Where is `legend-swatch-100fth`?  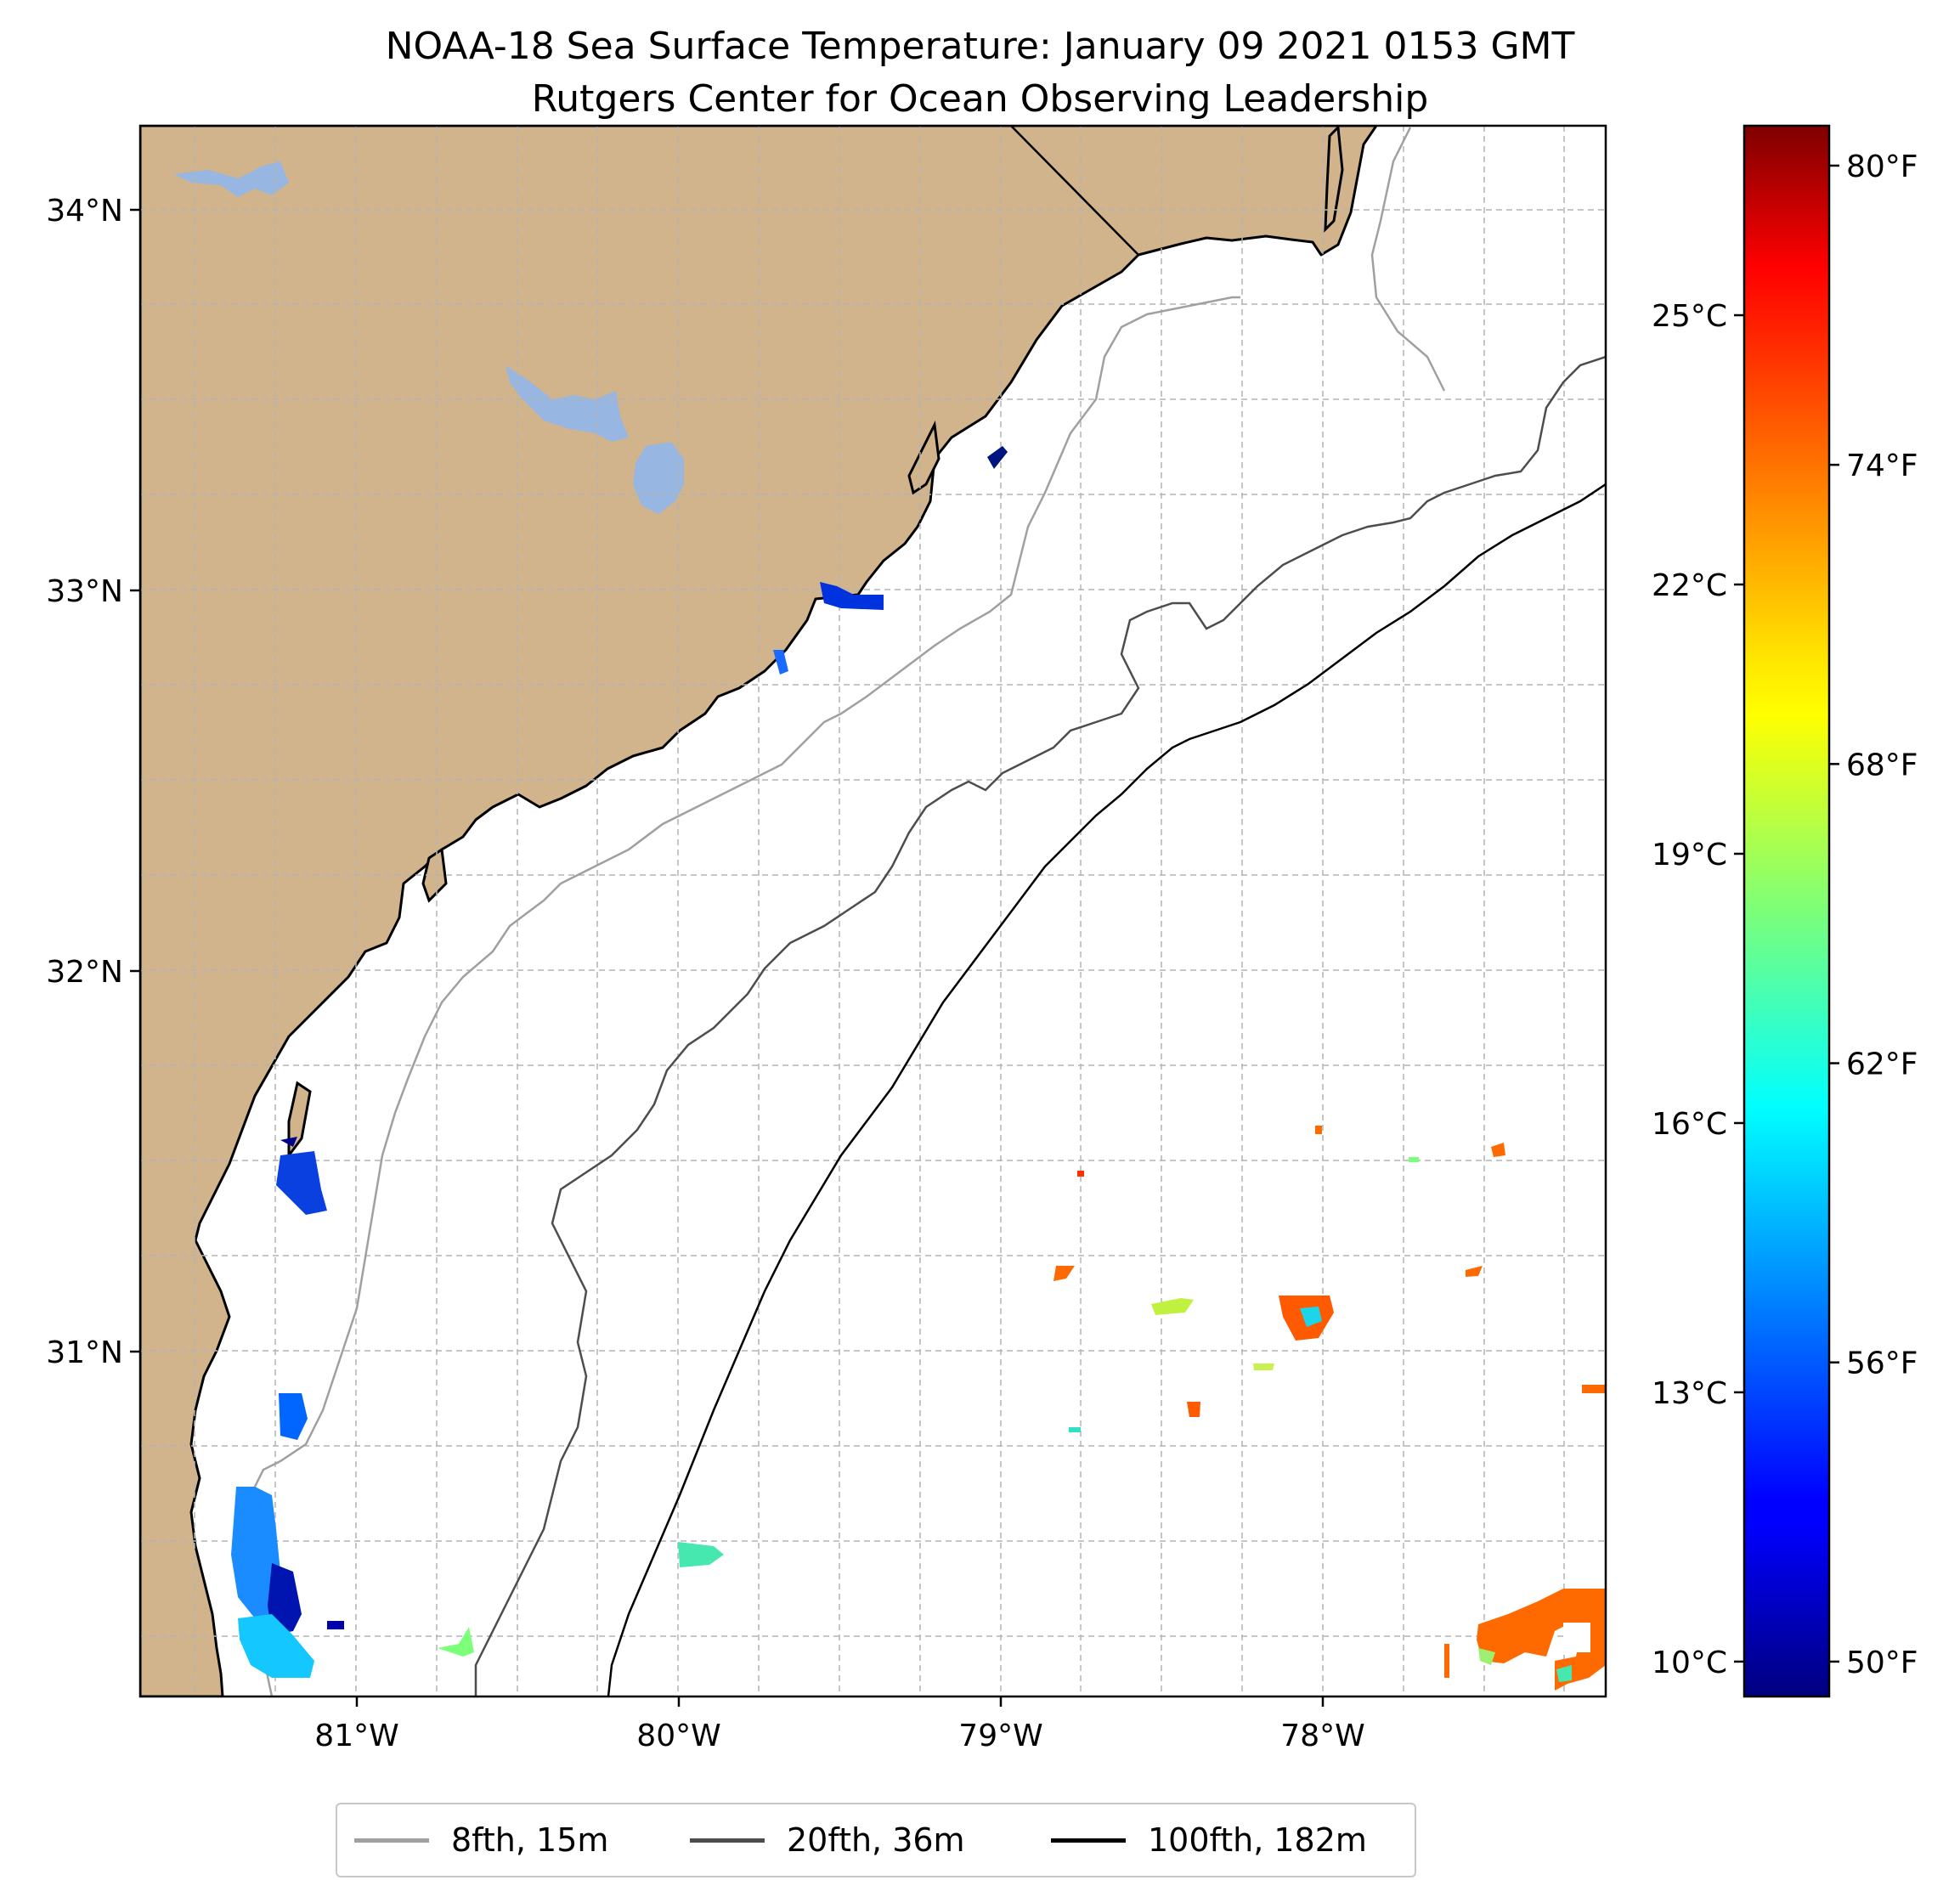 legend-swatch-100fth is located at coordinates (1089, 1840).